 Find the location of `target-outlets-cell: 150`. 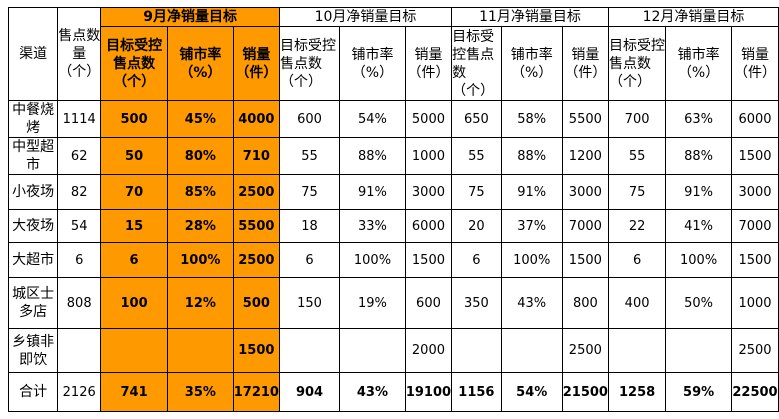

target-outlets-cell: 150 is located at coordinates (309, 303).